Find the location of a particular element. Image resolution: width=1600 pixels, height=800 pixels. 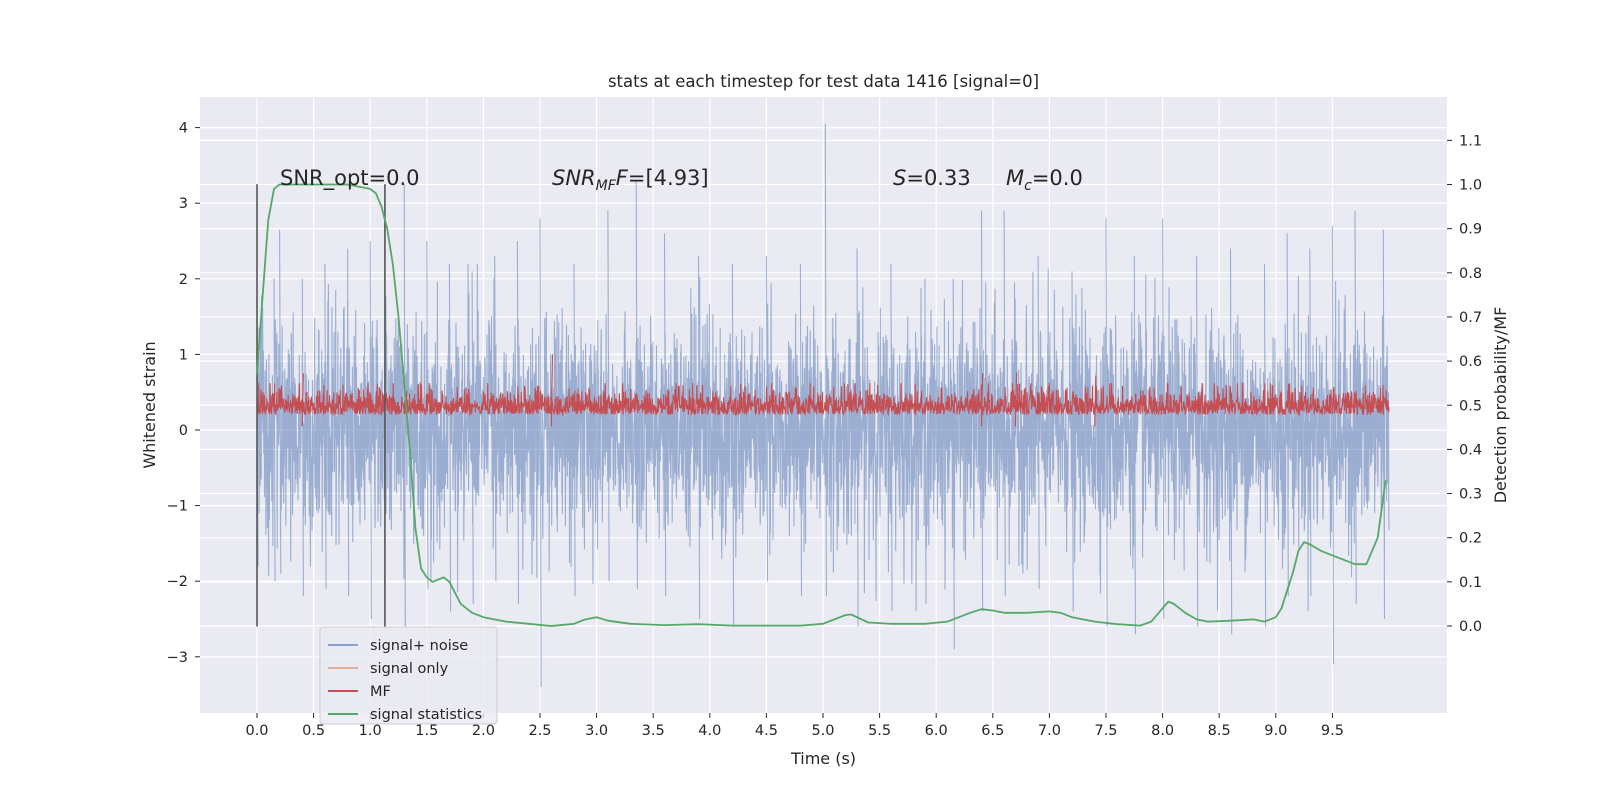

x-tick-label: 4.0 is located at coordinates (709, 731).